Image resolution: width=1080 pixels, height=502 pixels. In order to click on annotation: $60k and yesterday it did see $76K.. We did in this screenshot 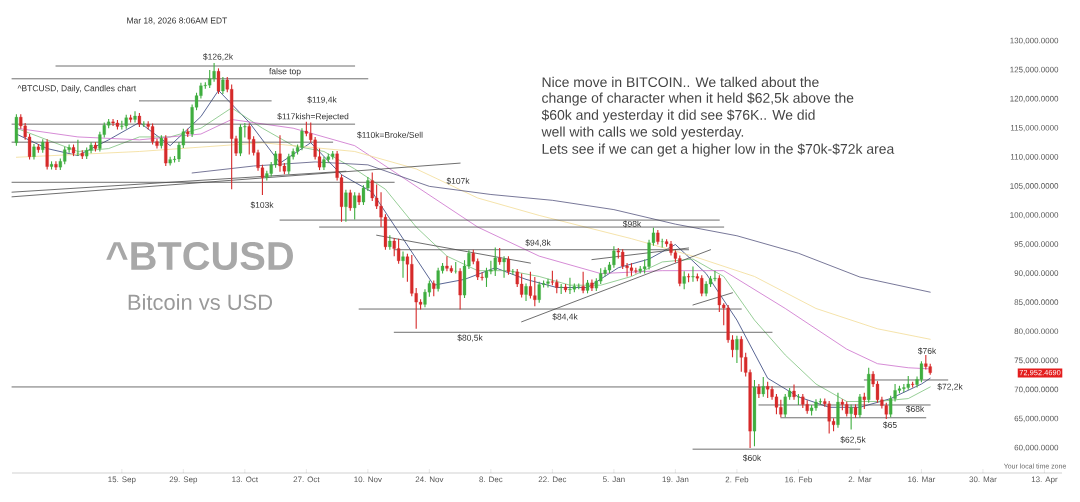, I will do `click(678, 116)`.